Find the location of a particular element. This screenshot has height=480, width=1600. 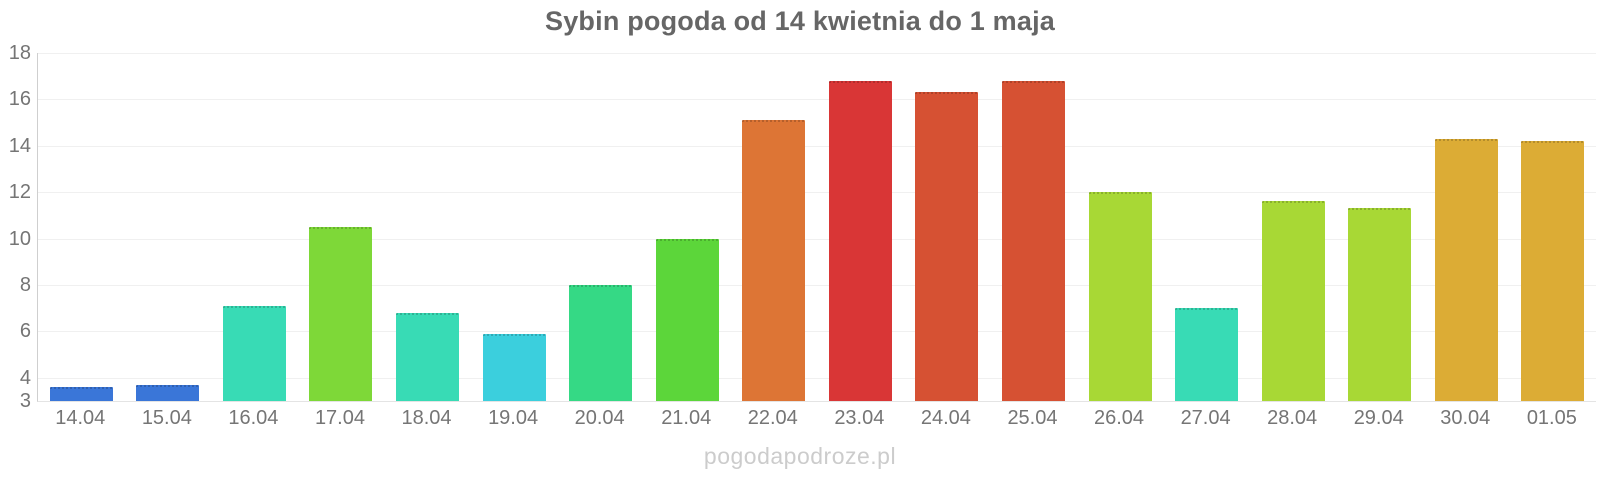

x-tick-label-30.04: 30.04 is located at coordinates (1465, 418).